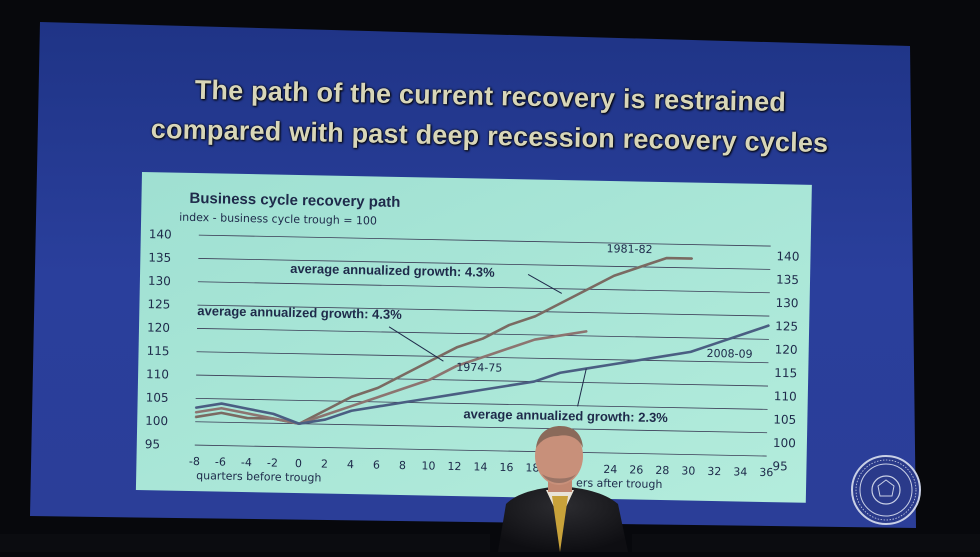  Describe the element at coordinates (785, 373) in the screenshot. I see `y-tick-label-right: 115` at that location.